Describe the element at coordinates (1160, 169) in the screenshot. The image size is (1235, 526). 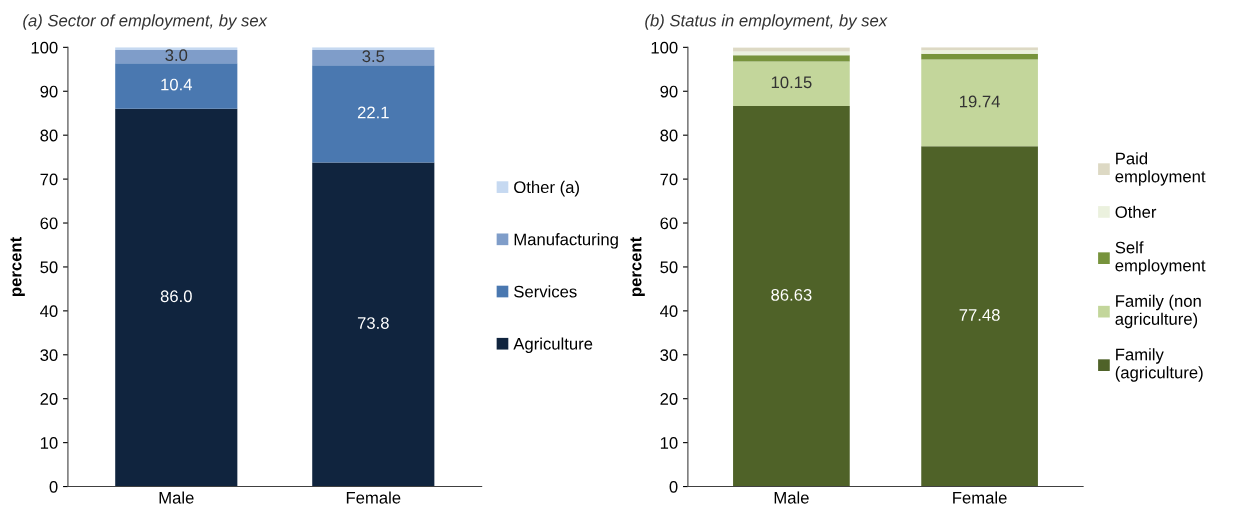
I see `legend-label: Paid employment` at that location.